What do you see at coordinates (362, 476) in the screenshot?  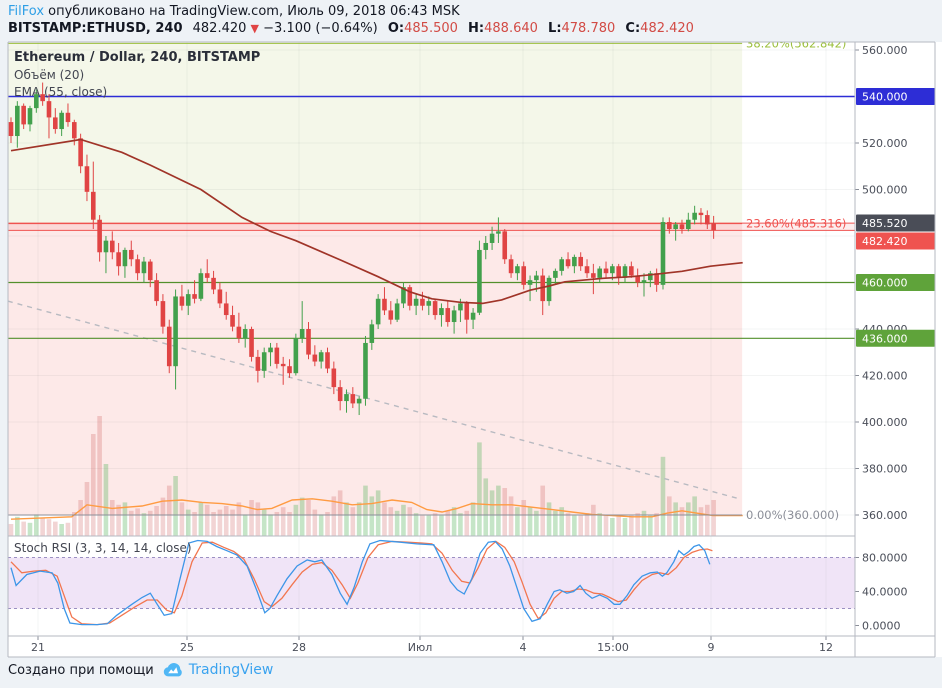 I see `volume-bars` at bounding box center [362, 476].